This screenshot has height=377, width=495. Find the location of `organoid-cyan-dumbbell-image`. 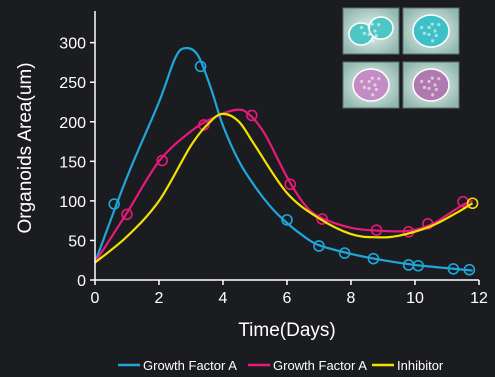

organoid-cyan-dumbbell-image is located at coordinates (371, 31).